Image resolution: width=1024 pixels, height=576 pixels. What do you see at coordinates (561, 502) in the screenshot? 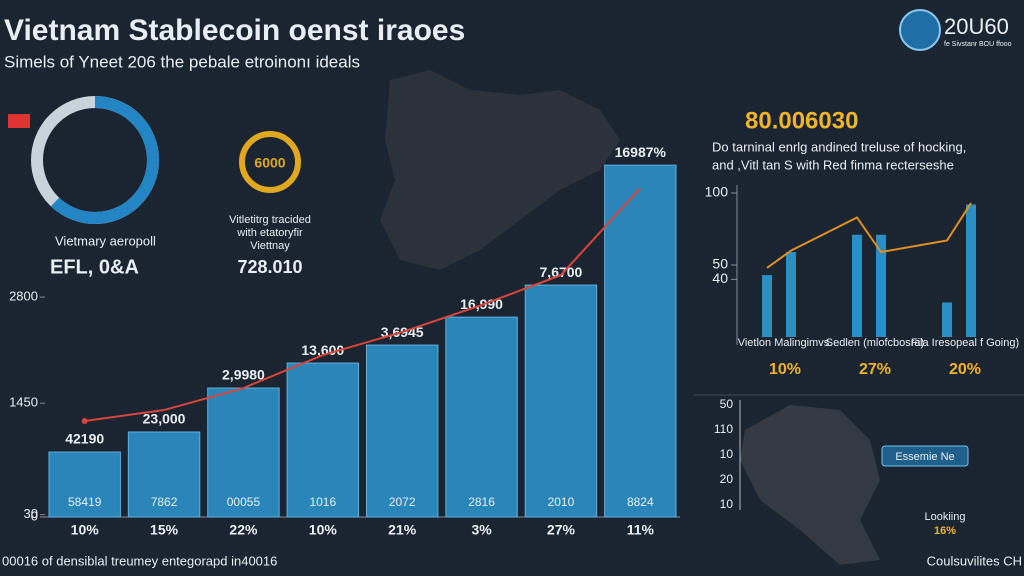
I see `x-tick-label: 2010` at bounding box center [561, 502].